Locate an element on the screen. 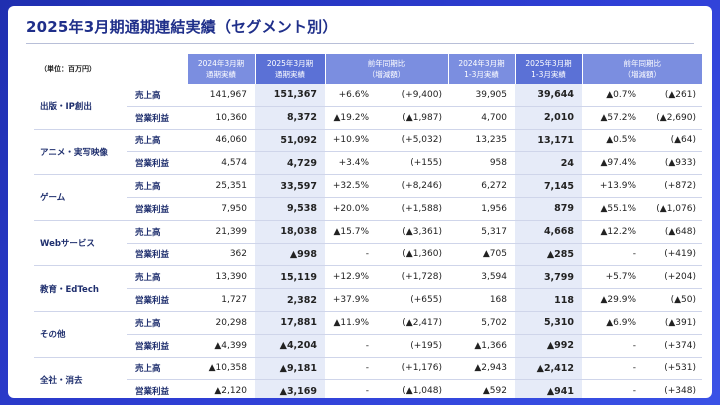  fy2024-cell: 141,967 is located at coordinates (221, 95).